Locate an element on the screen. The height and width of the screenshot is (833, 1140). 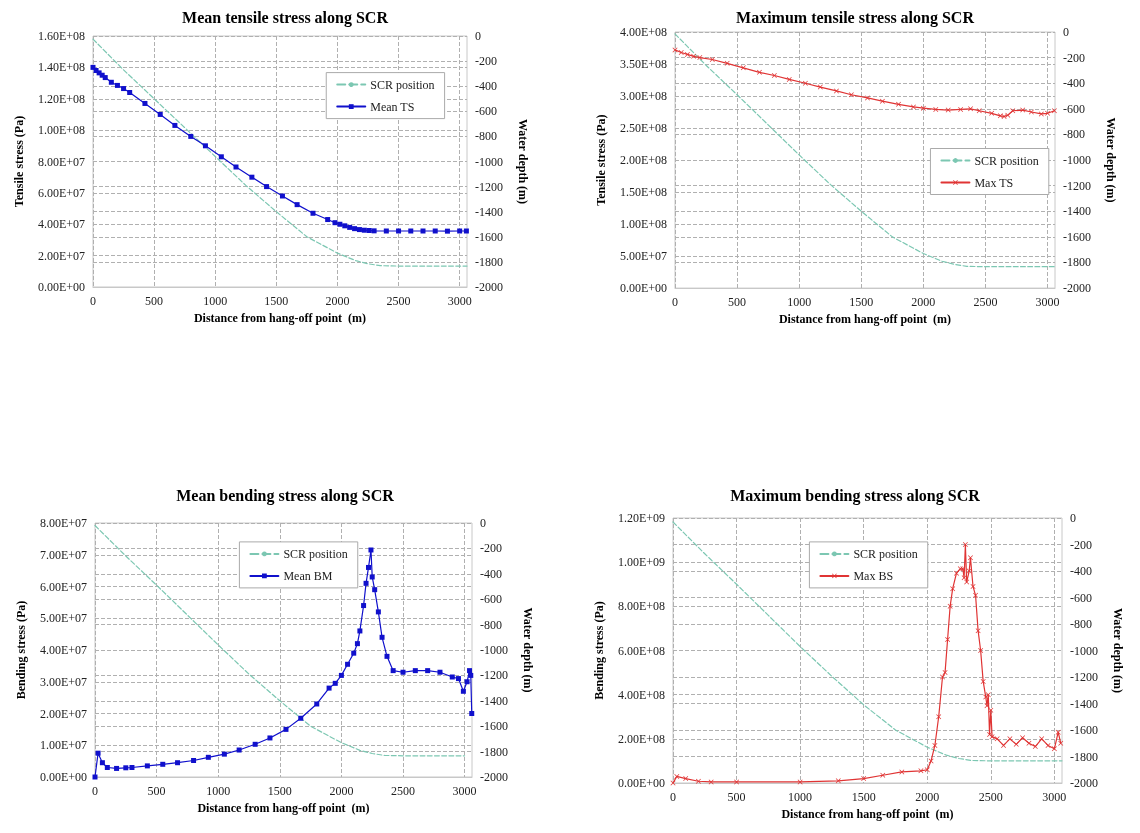
x-tick-label: 2500 is located at coordinates (403, 791).